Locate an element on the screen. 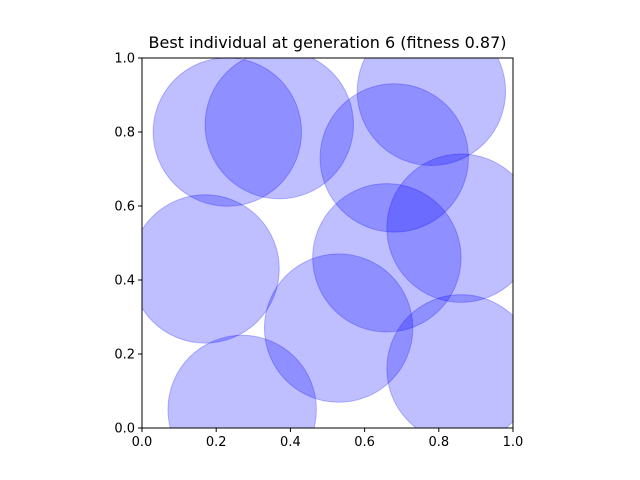  x-tick-label-2: 0.4 is located at coordinates (290, 442).